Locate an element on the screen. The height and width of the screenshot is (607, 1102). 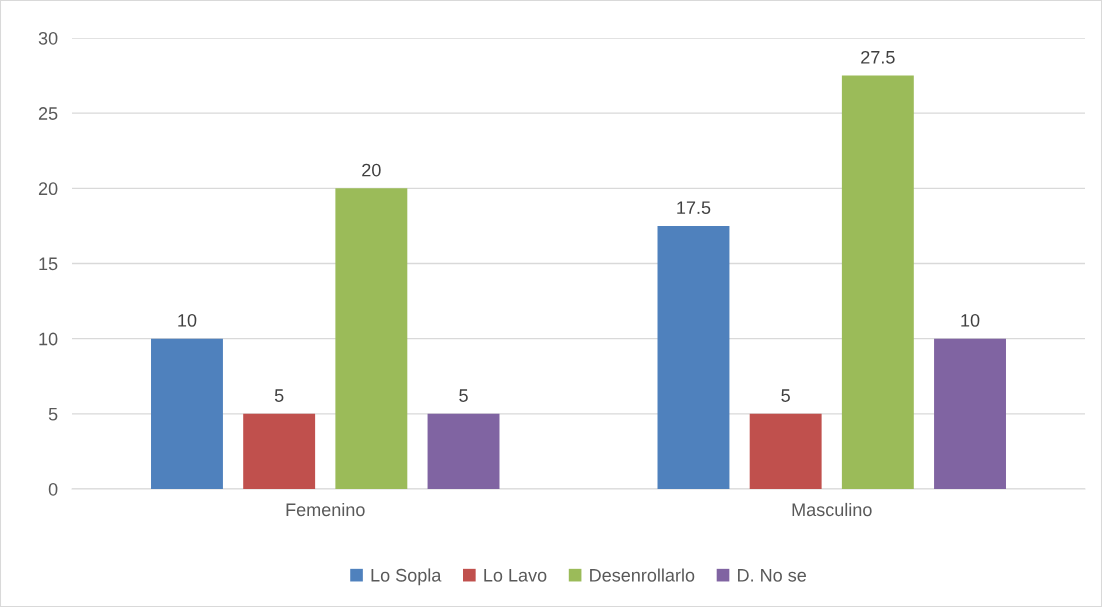
x-tick-label: Masculino is located at coordinates (832, 509).